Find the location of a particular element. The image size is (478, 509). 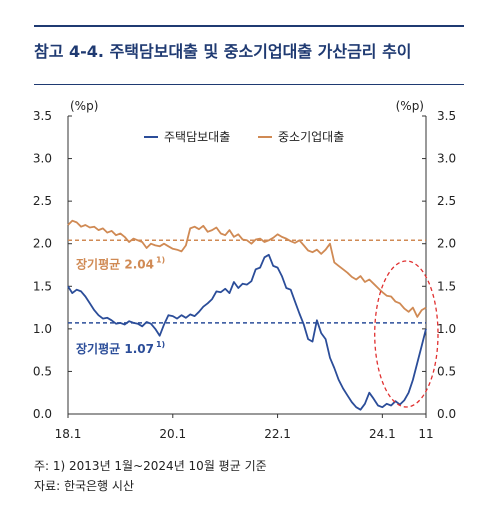

y-right-tick-label: 0.0 is located at coordinates (446, 414).